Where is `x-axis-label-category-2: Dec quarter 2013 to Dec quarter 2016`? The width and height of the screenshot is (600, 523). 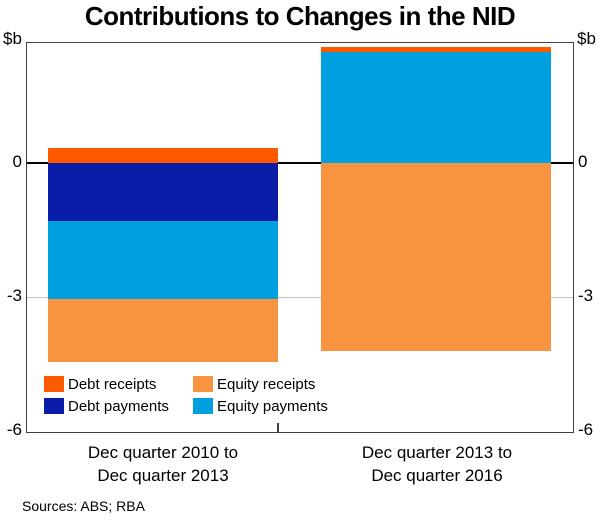
x-axis-label-category-2: Dec quarter 2013 to Dec quarter 2016 is located at coordinates (437, 464).